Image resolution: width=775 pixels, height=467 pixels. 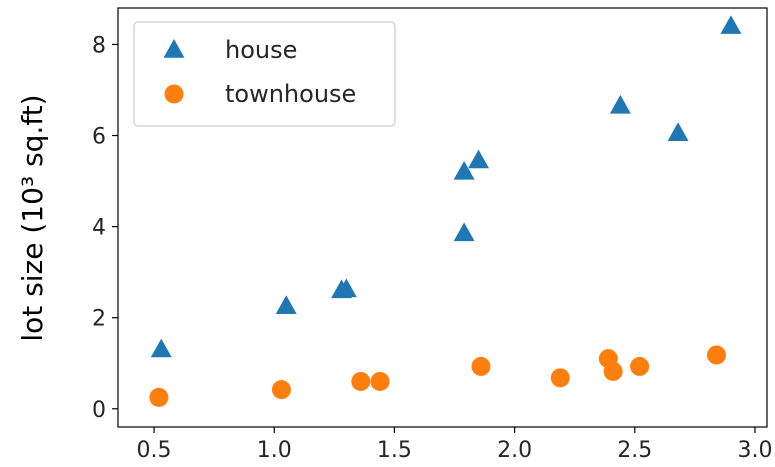 I want to click on legend: house townhouse, so click(x=264, y=74).